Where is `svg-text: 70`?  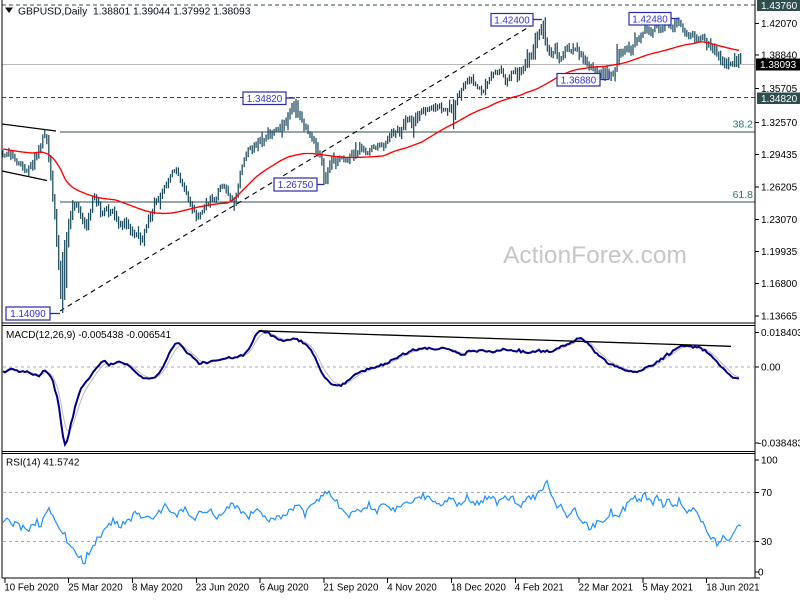 svg-text: 70 is located at coordinates (767, 493).